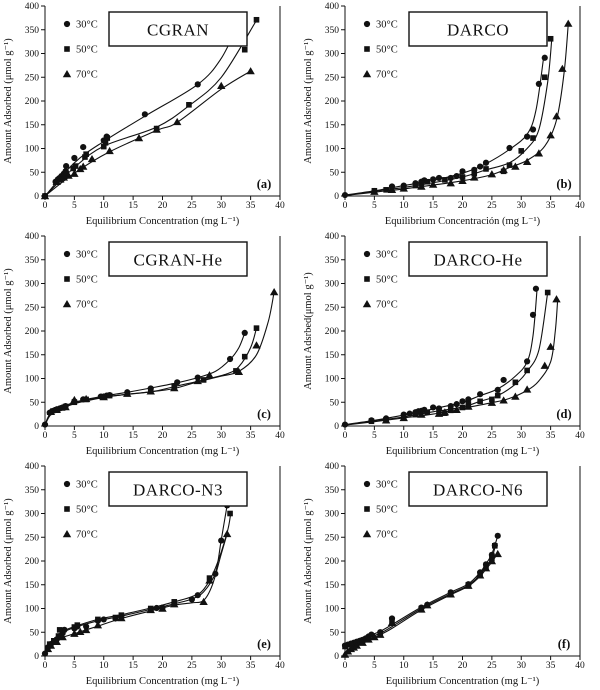 Image resolution: width=600 pixels, height=690 pixels. Describe the element at coordinates (563, 184) in the screenshot. I see `panel-letter: (b)` at that location.